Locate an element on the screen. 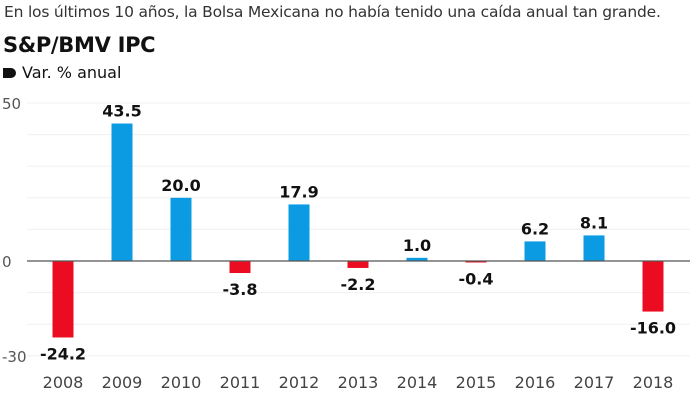  legend-label: Var. % anual is located at coordinates (72, 72).